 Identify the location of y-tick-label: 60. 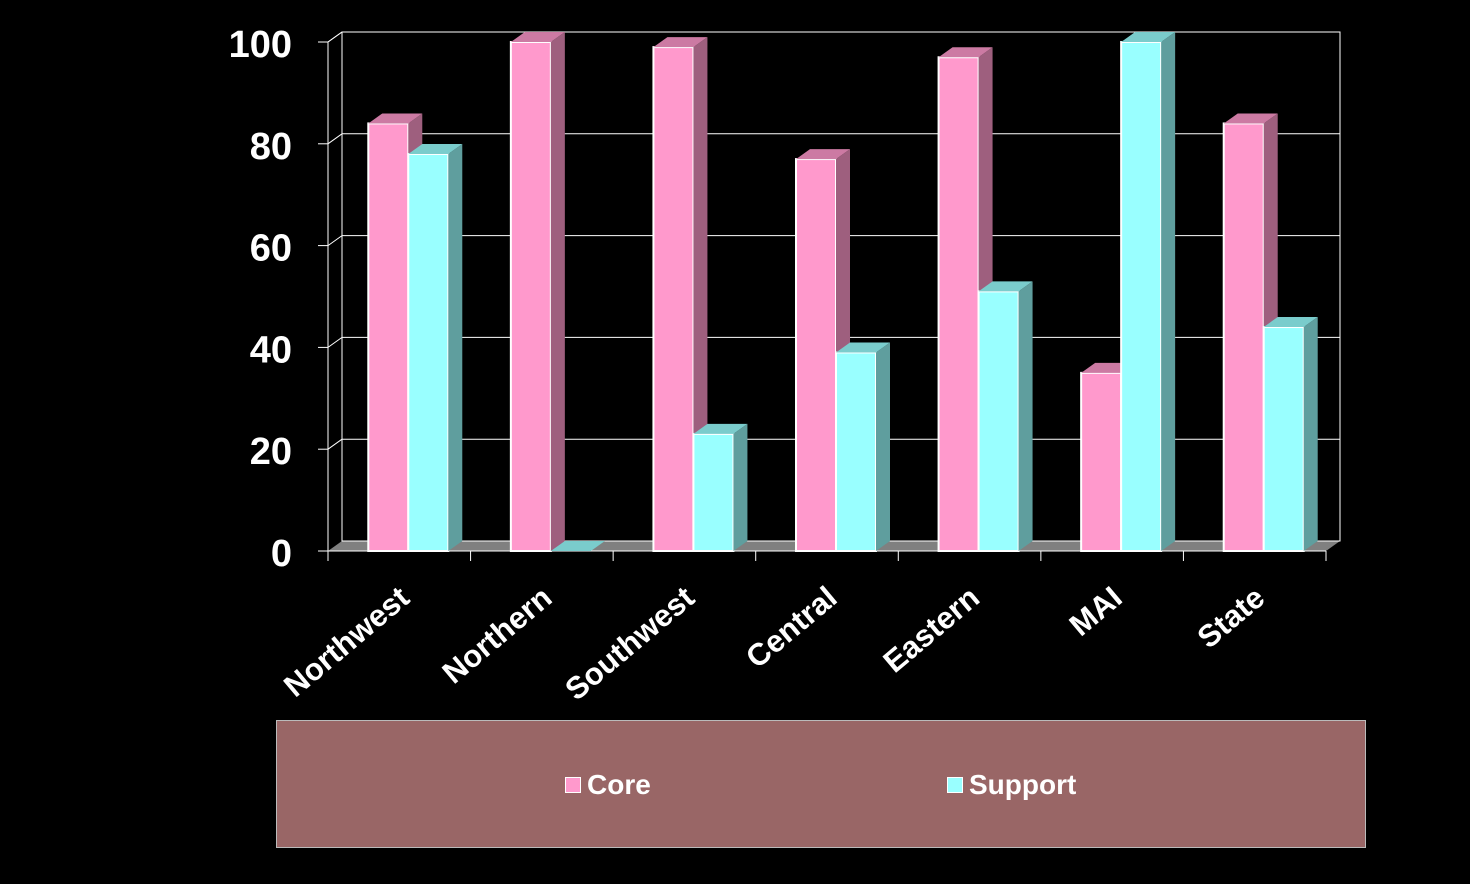
(271, 249).